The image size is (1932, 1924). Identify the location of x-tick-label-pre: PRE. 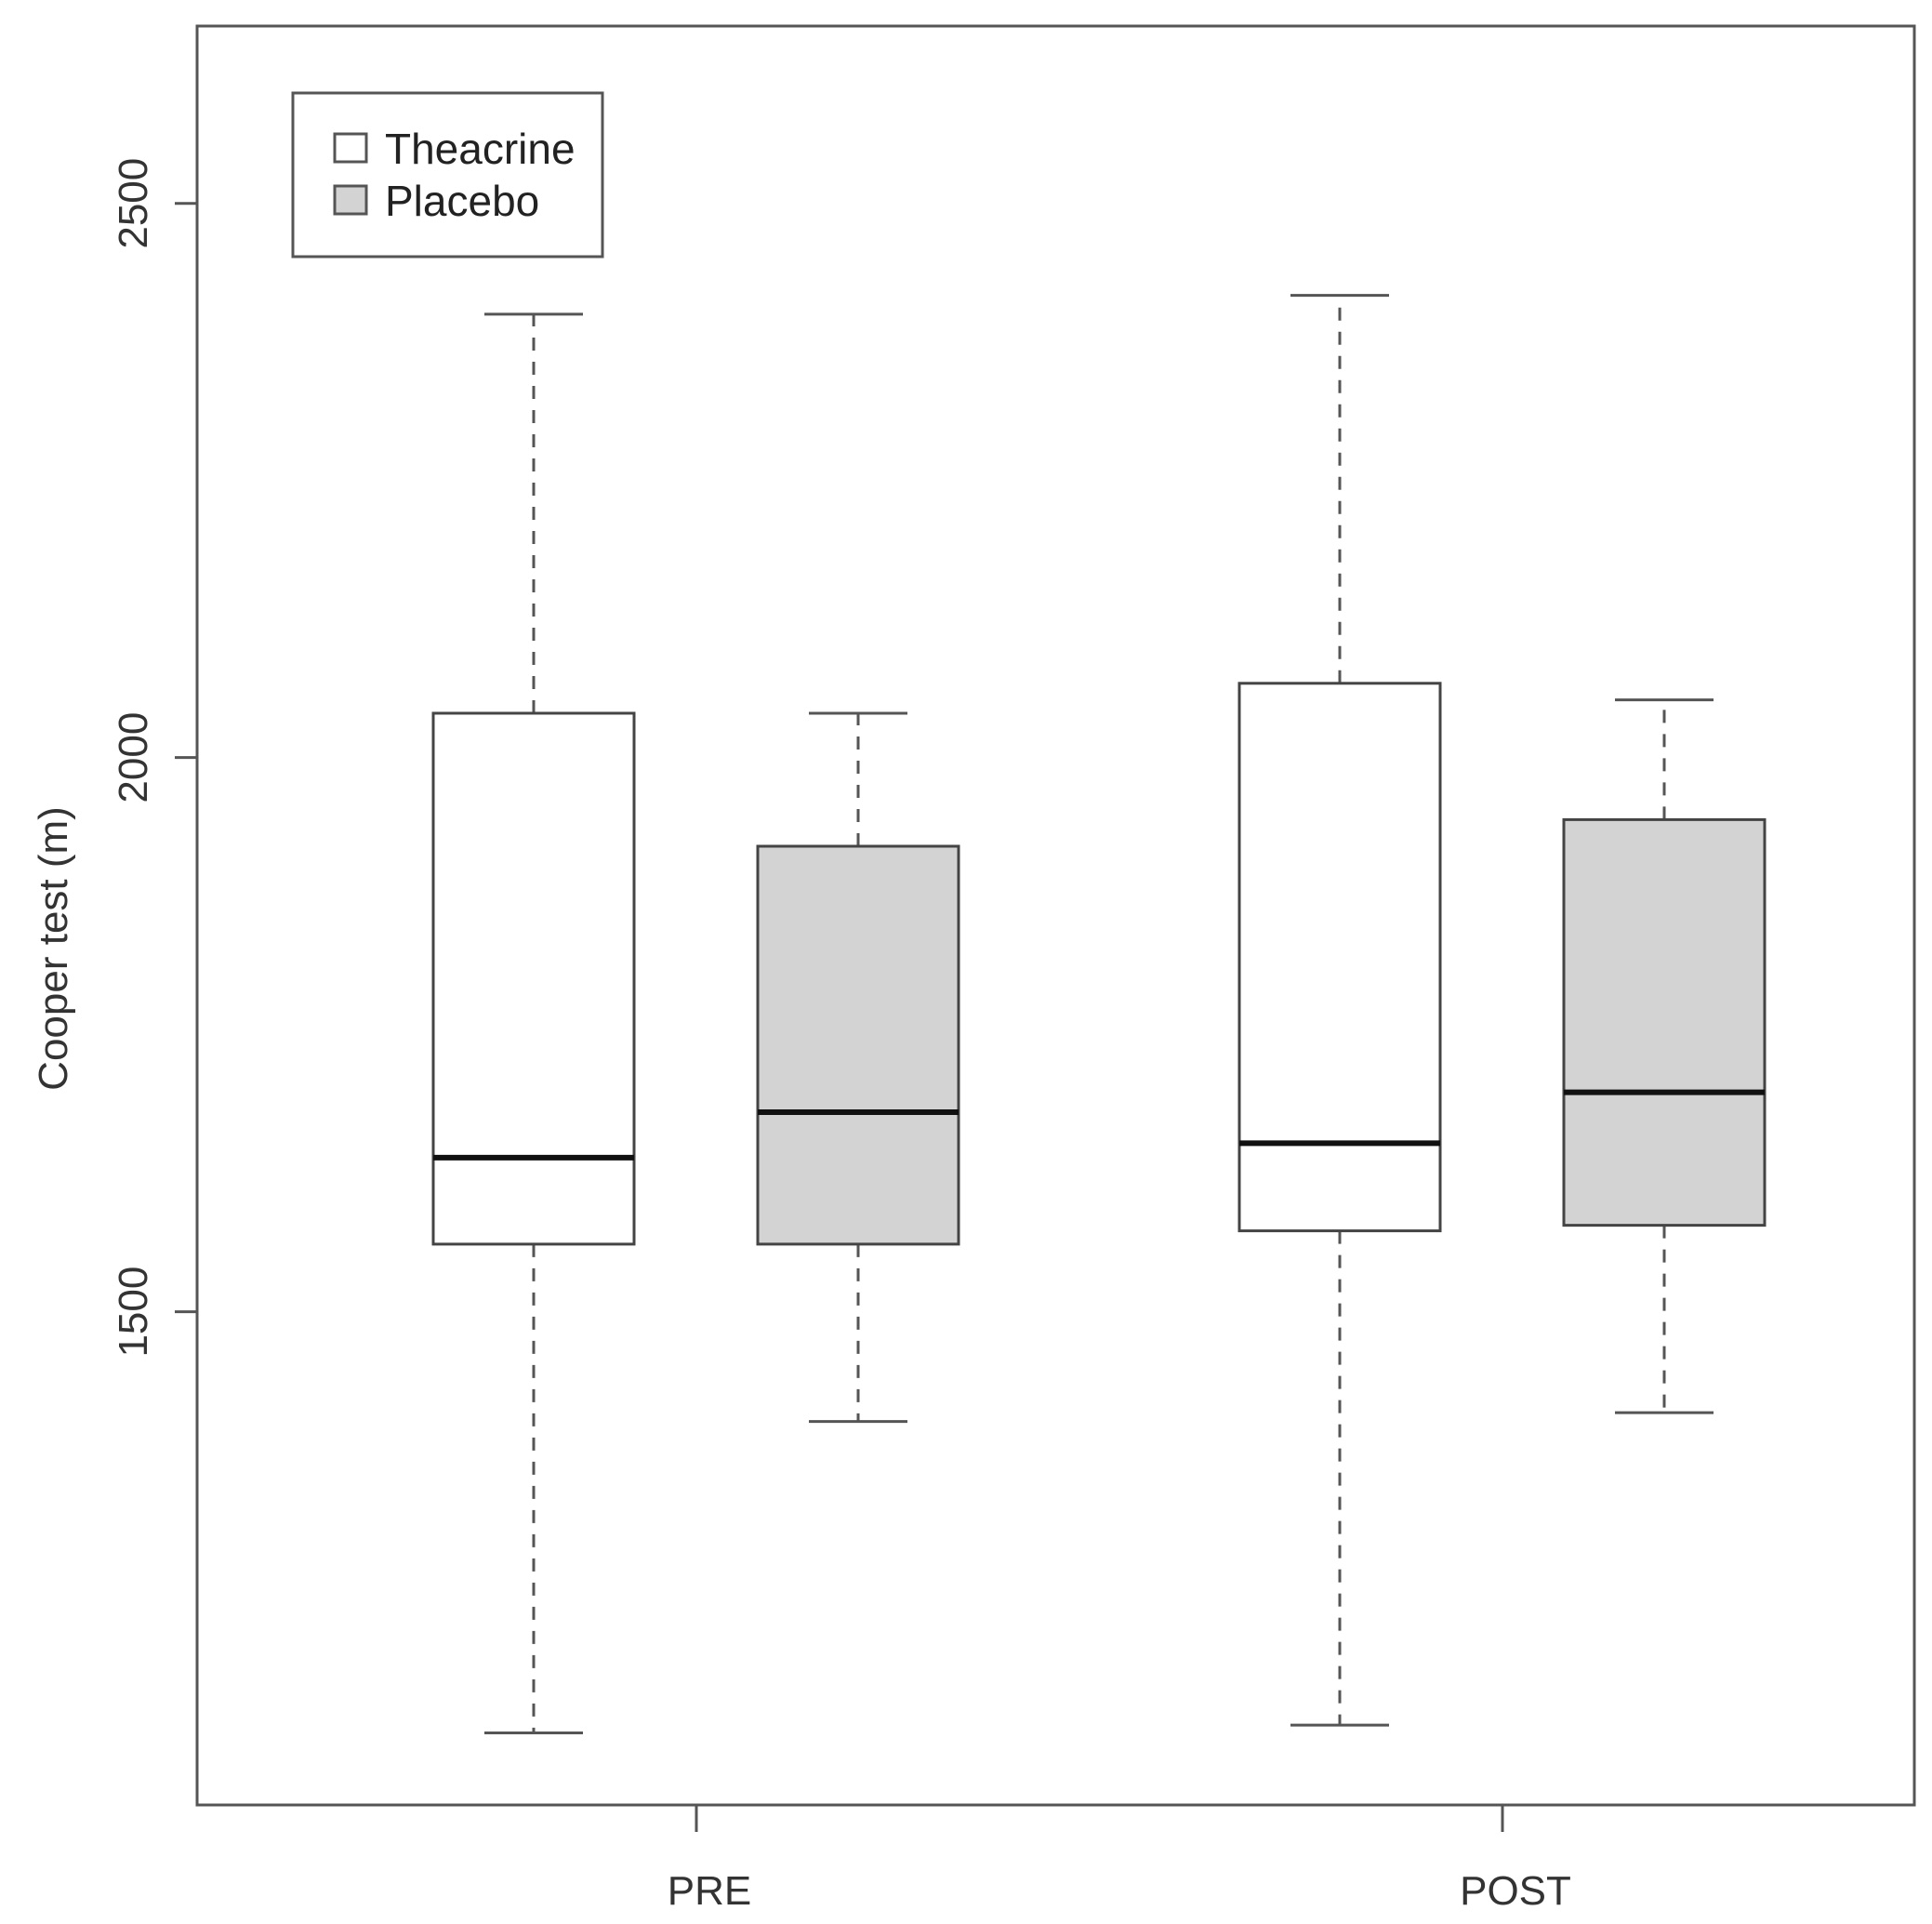
(710, 1891).